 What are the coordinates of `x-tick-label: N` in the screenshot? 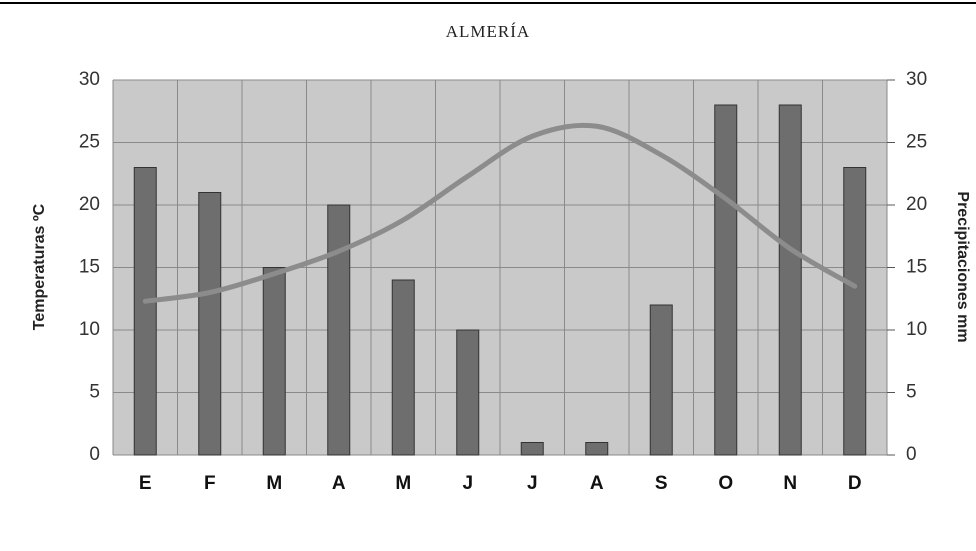 It's located at (790, 483).